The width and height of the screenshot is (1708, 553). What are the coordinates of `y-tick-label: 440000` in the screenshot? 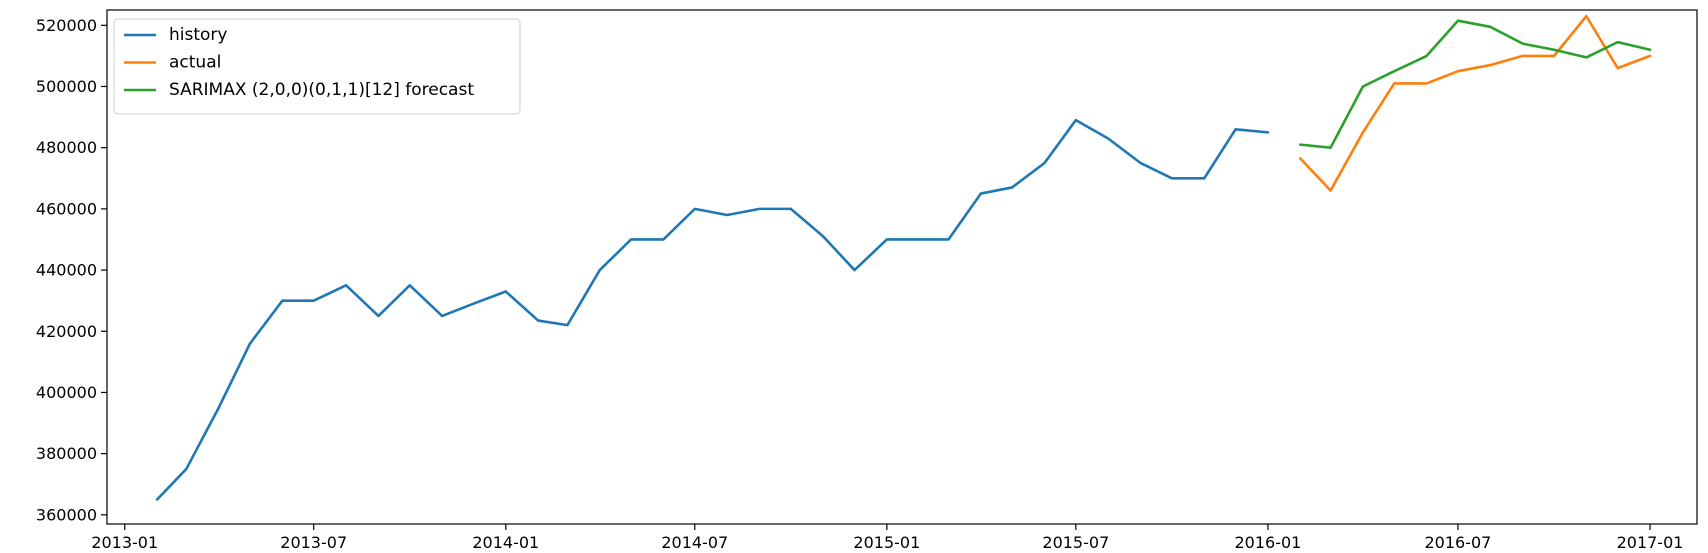 It's located at (66, 270).